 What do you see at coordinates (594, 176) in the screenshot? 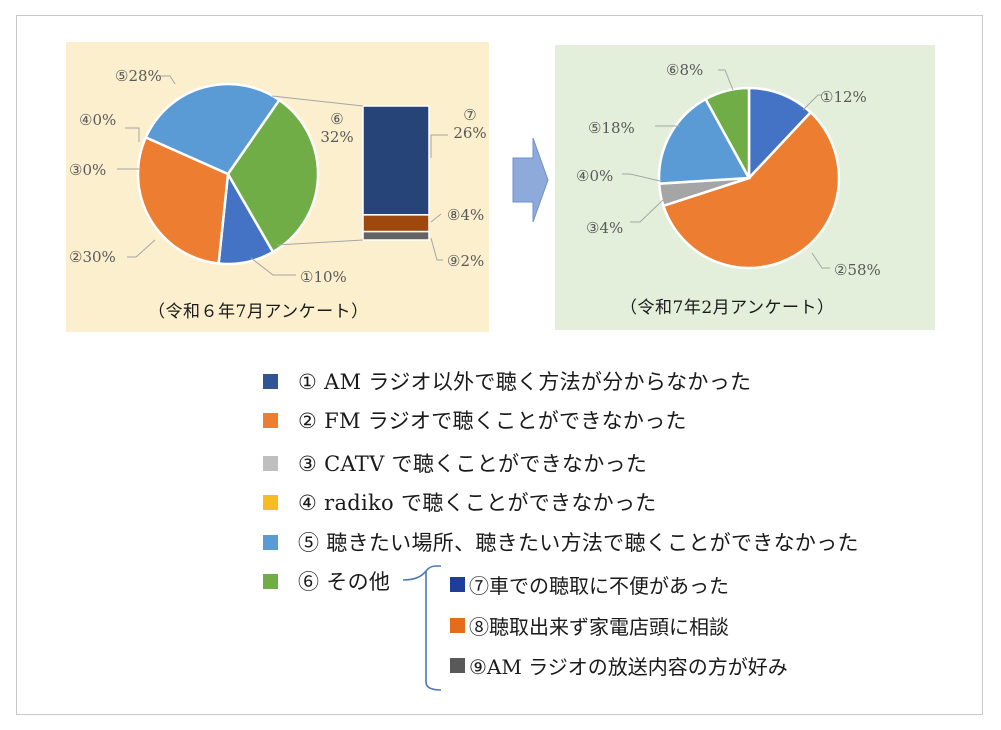
I see `pie2-label-4: ④0%` at bounding box center [594, 176].